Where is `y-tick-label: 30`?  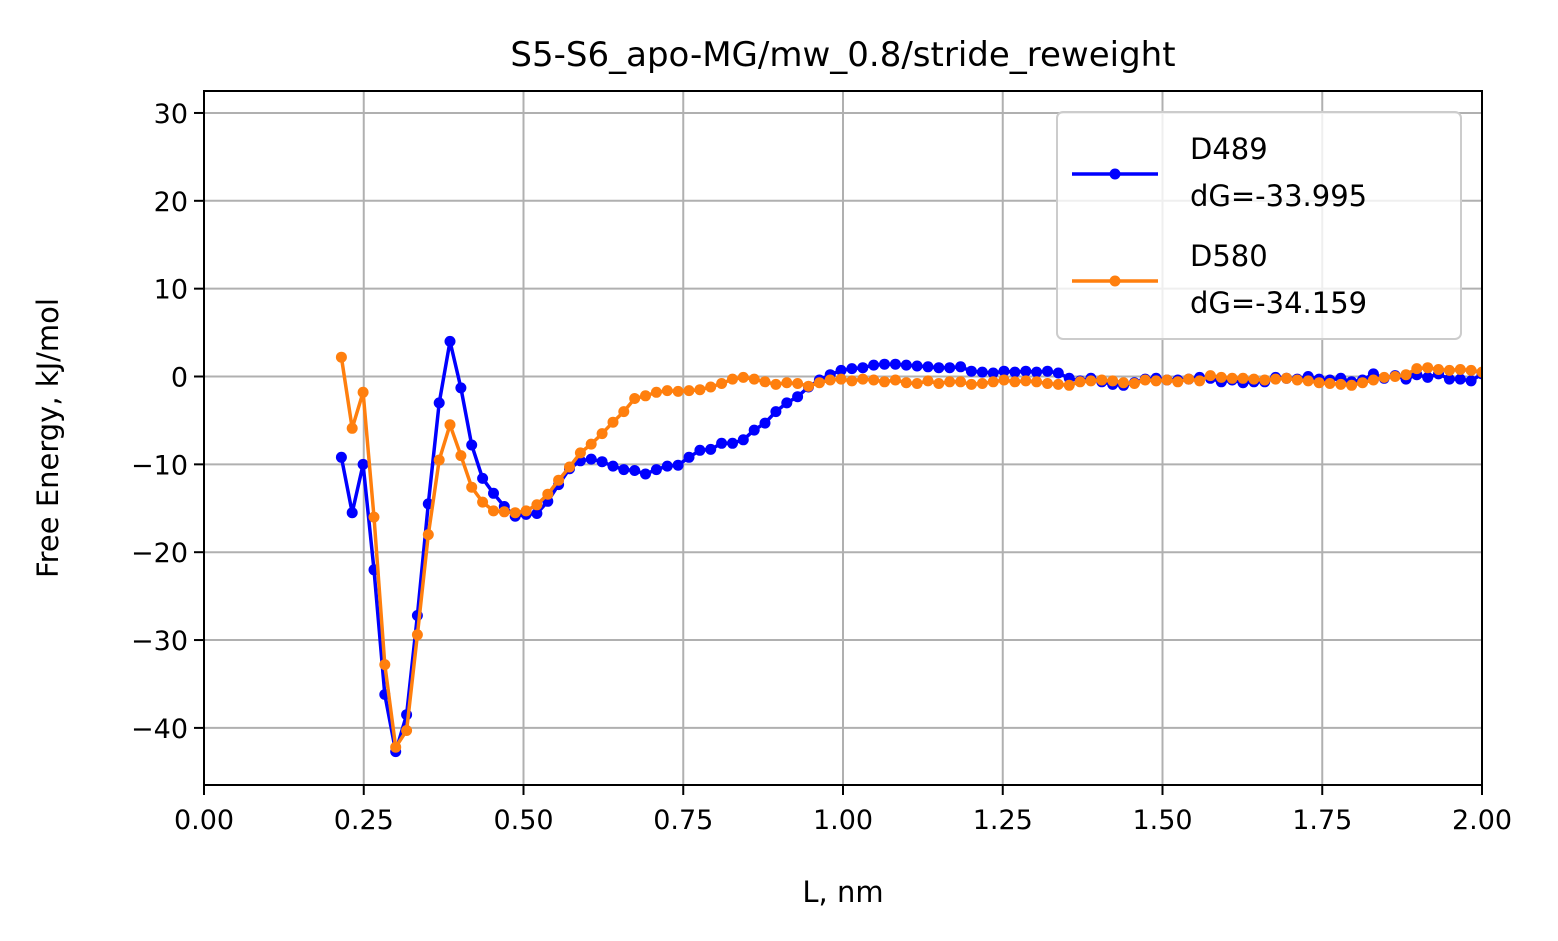 y-tick-label: 30 is located at coordinates (171, 114).